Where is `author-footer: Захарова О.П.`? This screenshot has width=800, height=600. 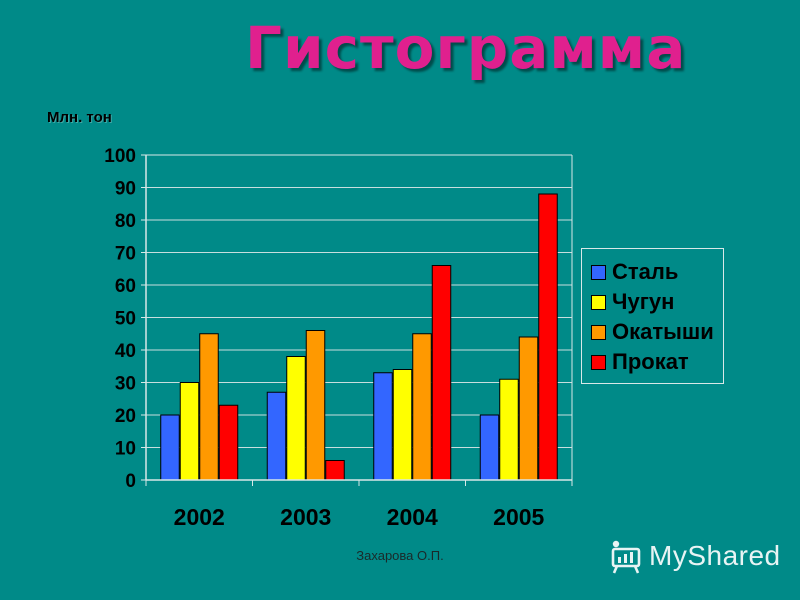
author-footer: Захарова О.П. is located at coordinates (400, 555).